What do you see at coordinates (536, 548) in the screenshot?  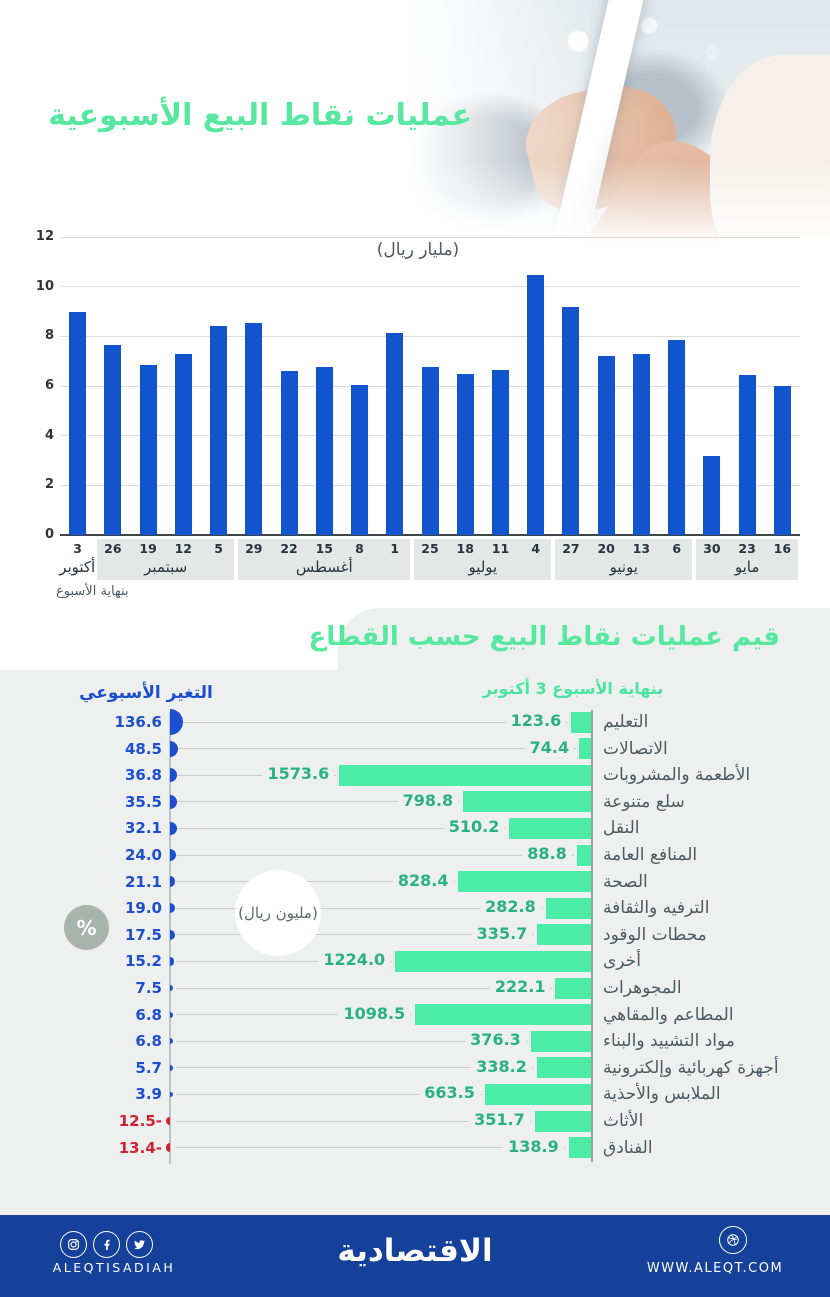 I see `week-label: 4` at bounding box center [536, 548].